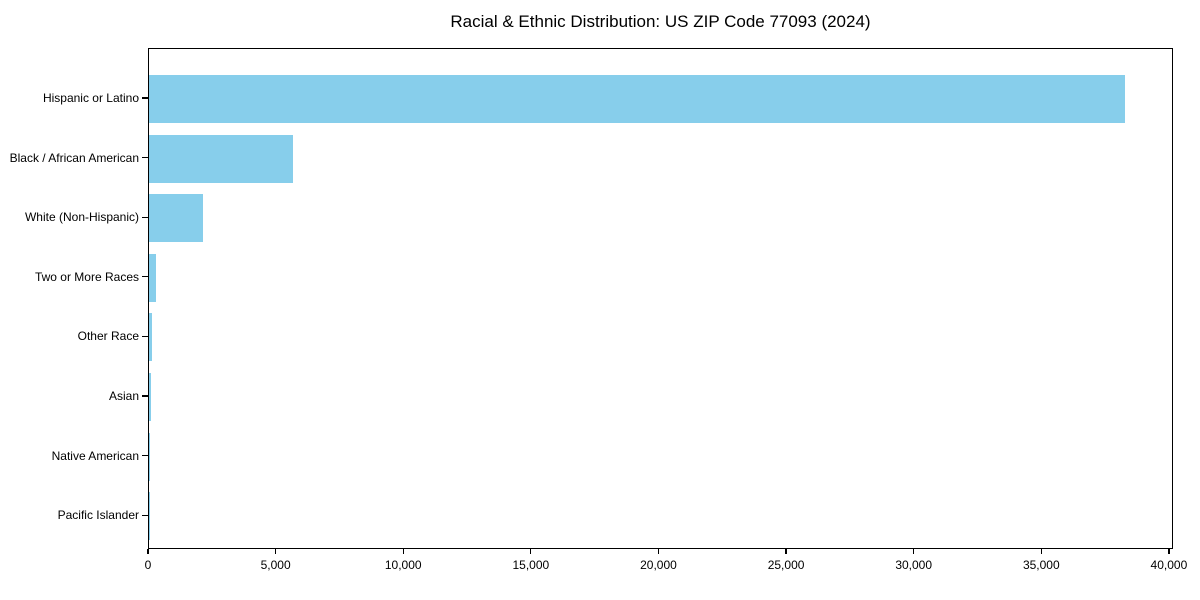 This screenshot has width=1200, height=600. What do you see at coordinates (123, 396) in the screenshot?
I see `y-axis-label: Asian` at bounding box center [123, 396].